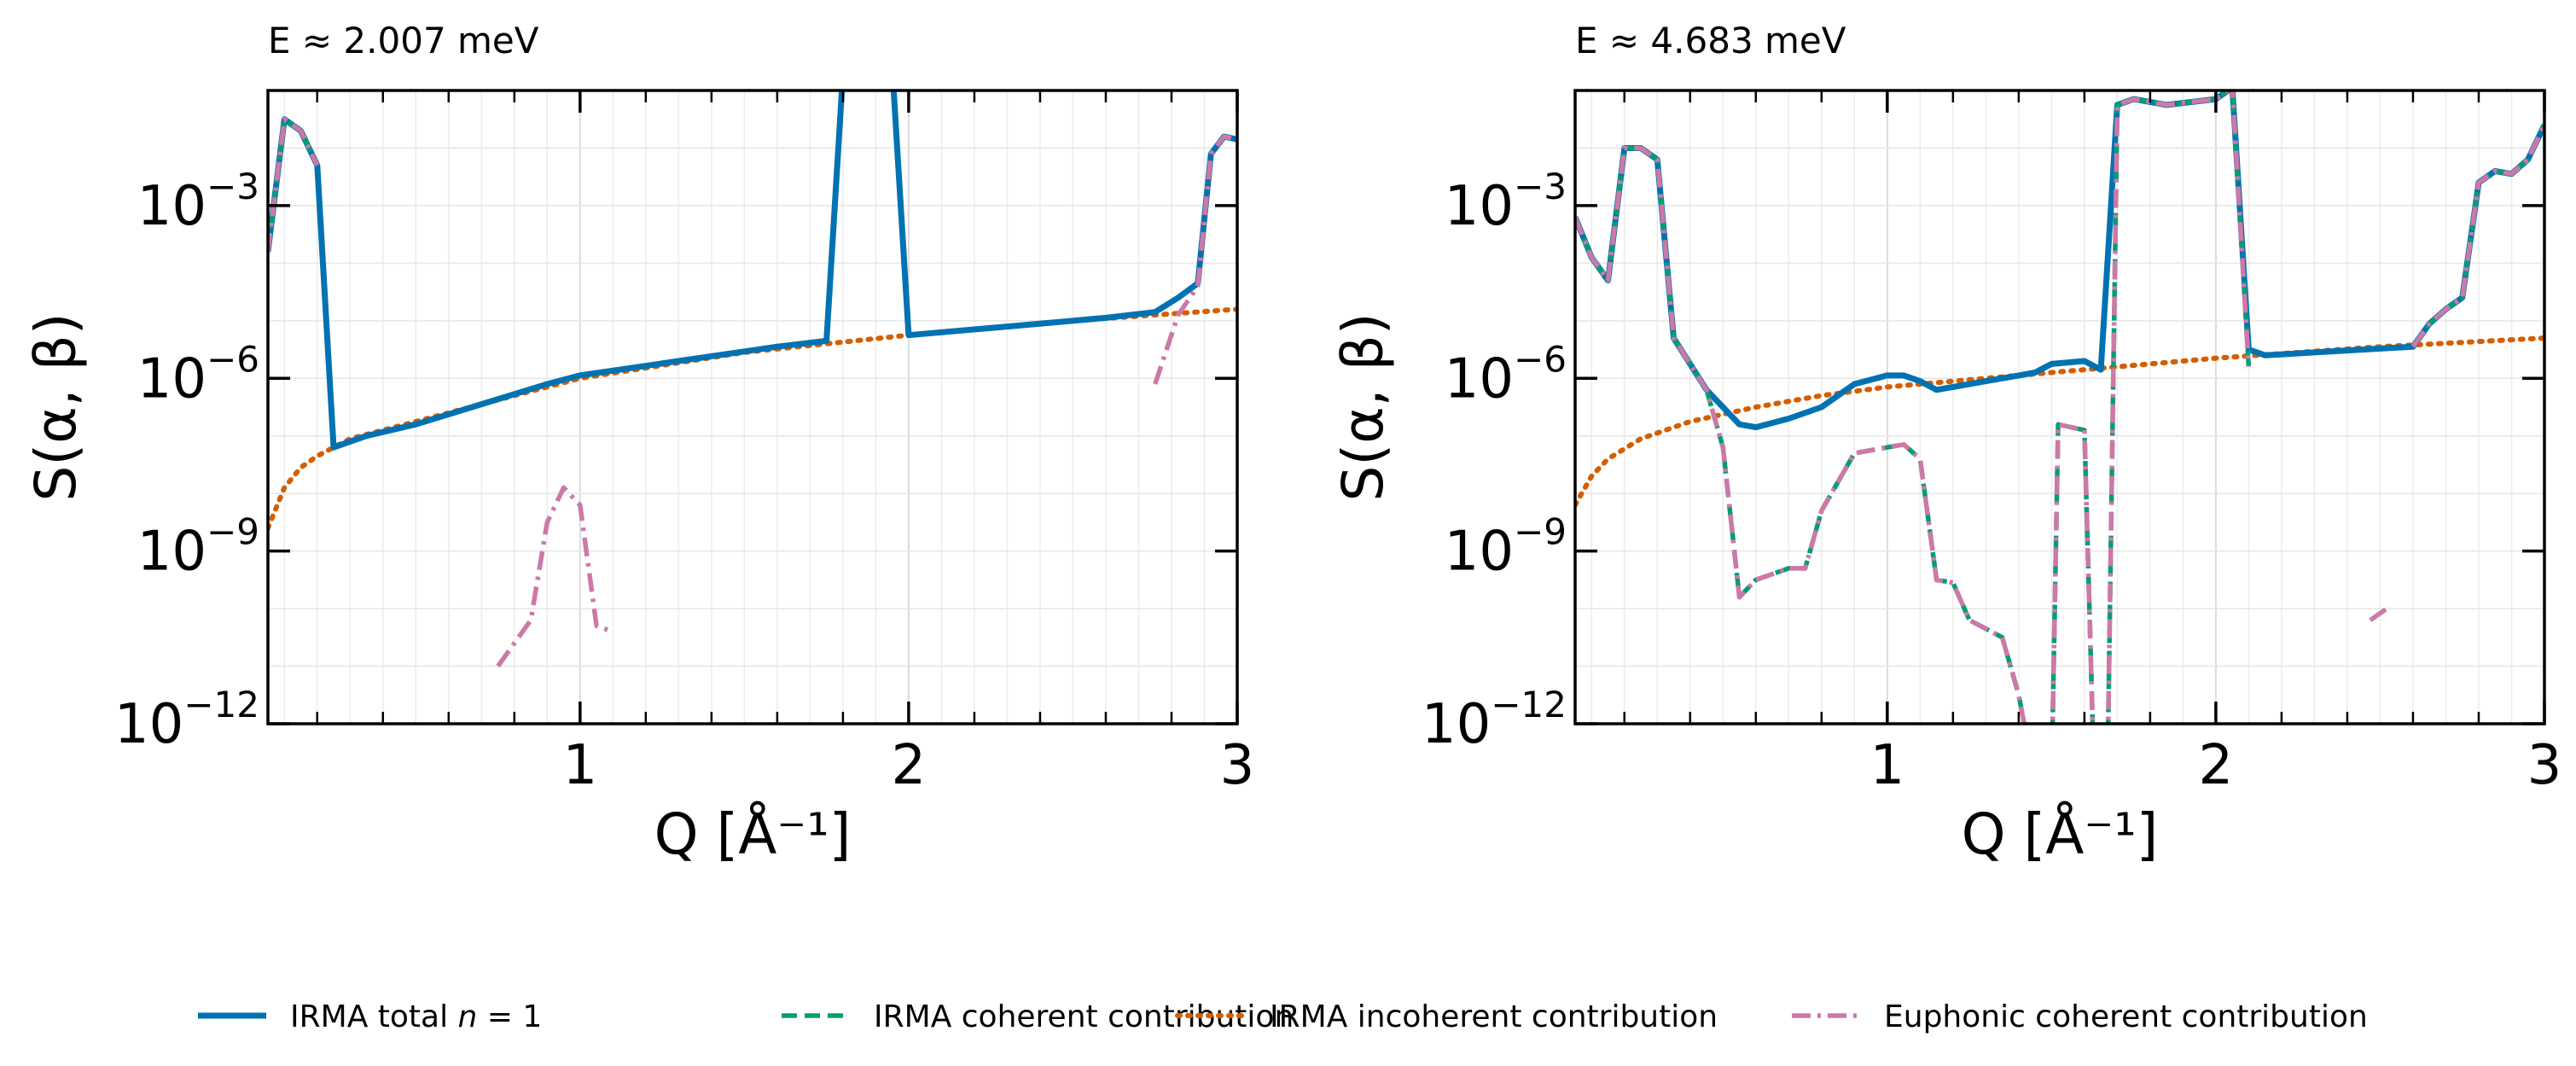  What do you see at coordinates (2126, 1017) in the screenshot?
I see `legend-label-4: Euphonic coherent contribution` at bounding box center [2126, 1017].